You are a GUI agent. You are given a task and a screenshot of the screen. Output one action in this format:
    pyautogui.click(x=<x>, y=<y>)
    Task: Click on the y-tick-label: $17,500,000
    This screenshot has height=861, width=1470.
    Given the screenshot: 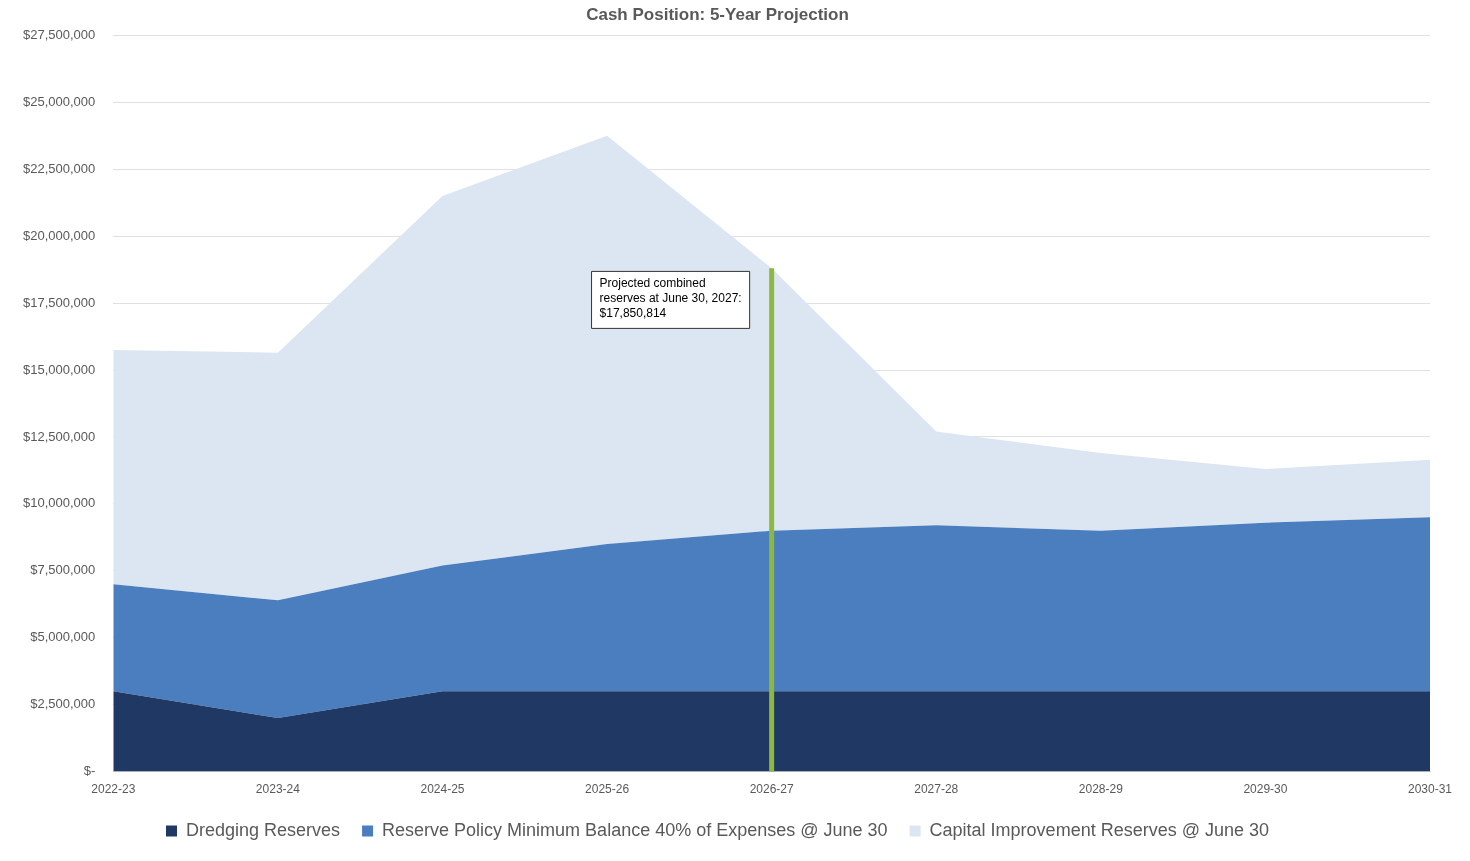 What is the action you would take?
    pyautogui.click(x=59, y=302)
    